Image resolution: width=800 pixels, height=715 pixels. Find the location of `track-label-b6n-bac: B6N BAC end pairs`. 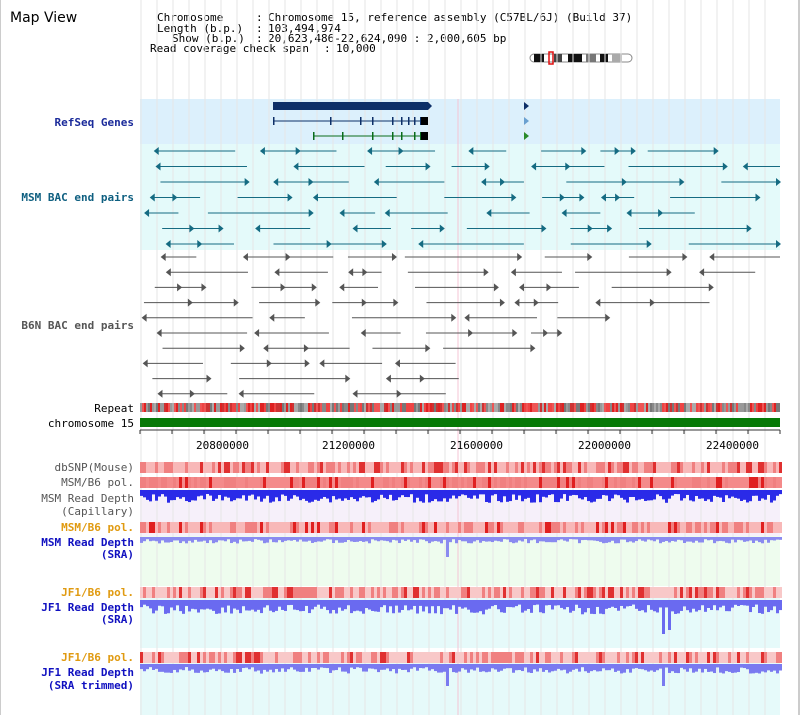

track-label-b6n-bac: B6N BAC end pairs is located at coordinates (77, 325).